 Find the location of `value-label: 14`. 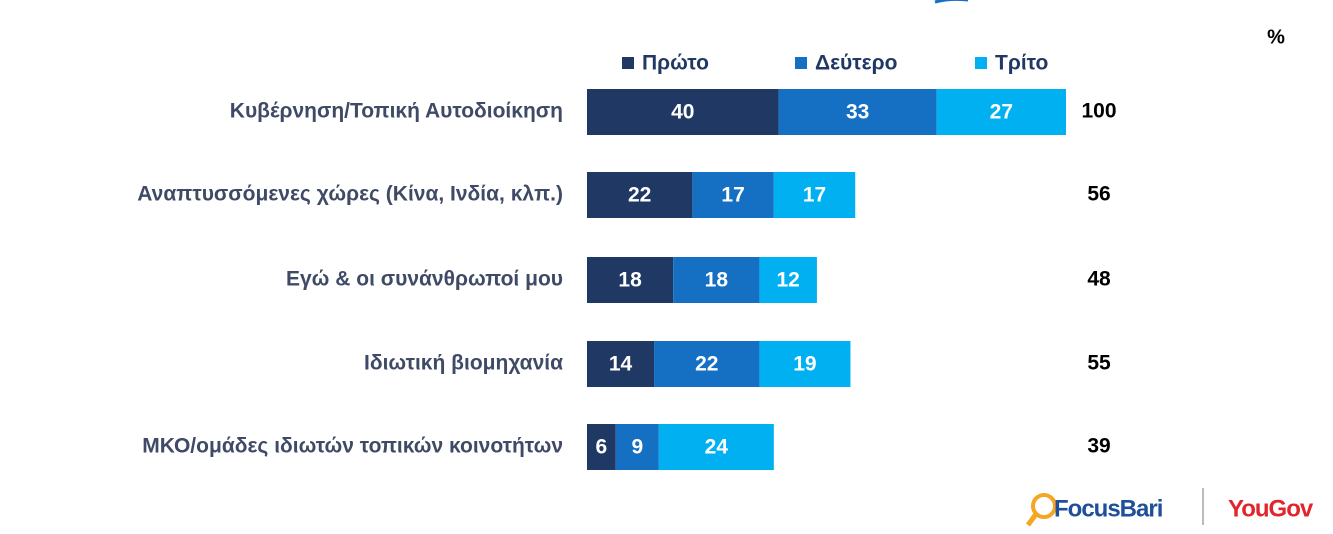

value-label: 14 is located at coordinates (621, 364).